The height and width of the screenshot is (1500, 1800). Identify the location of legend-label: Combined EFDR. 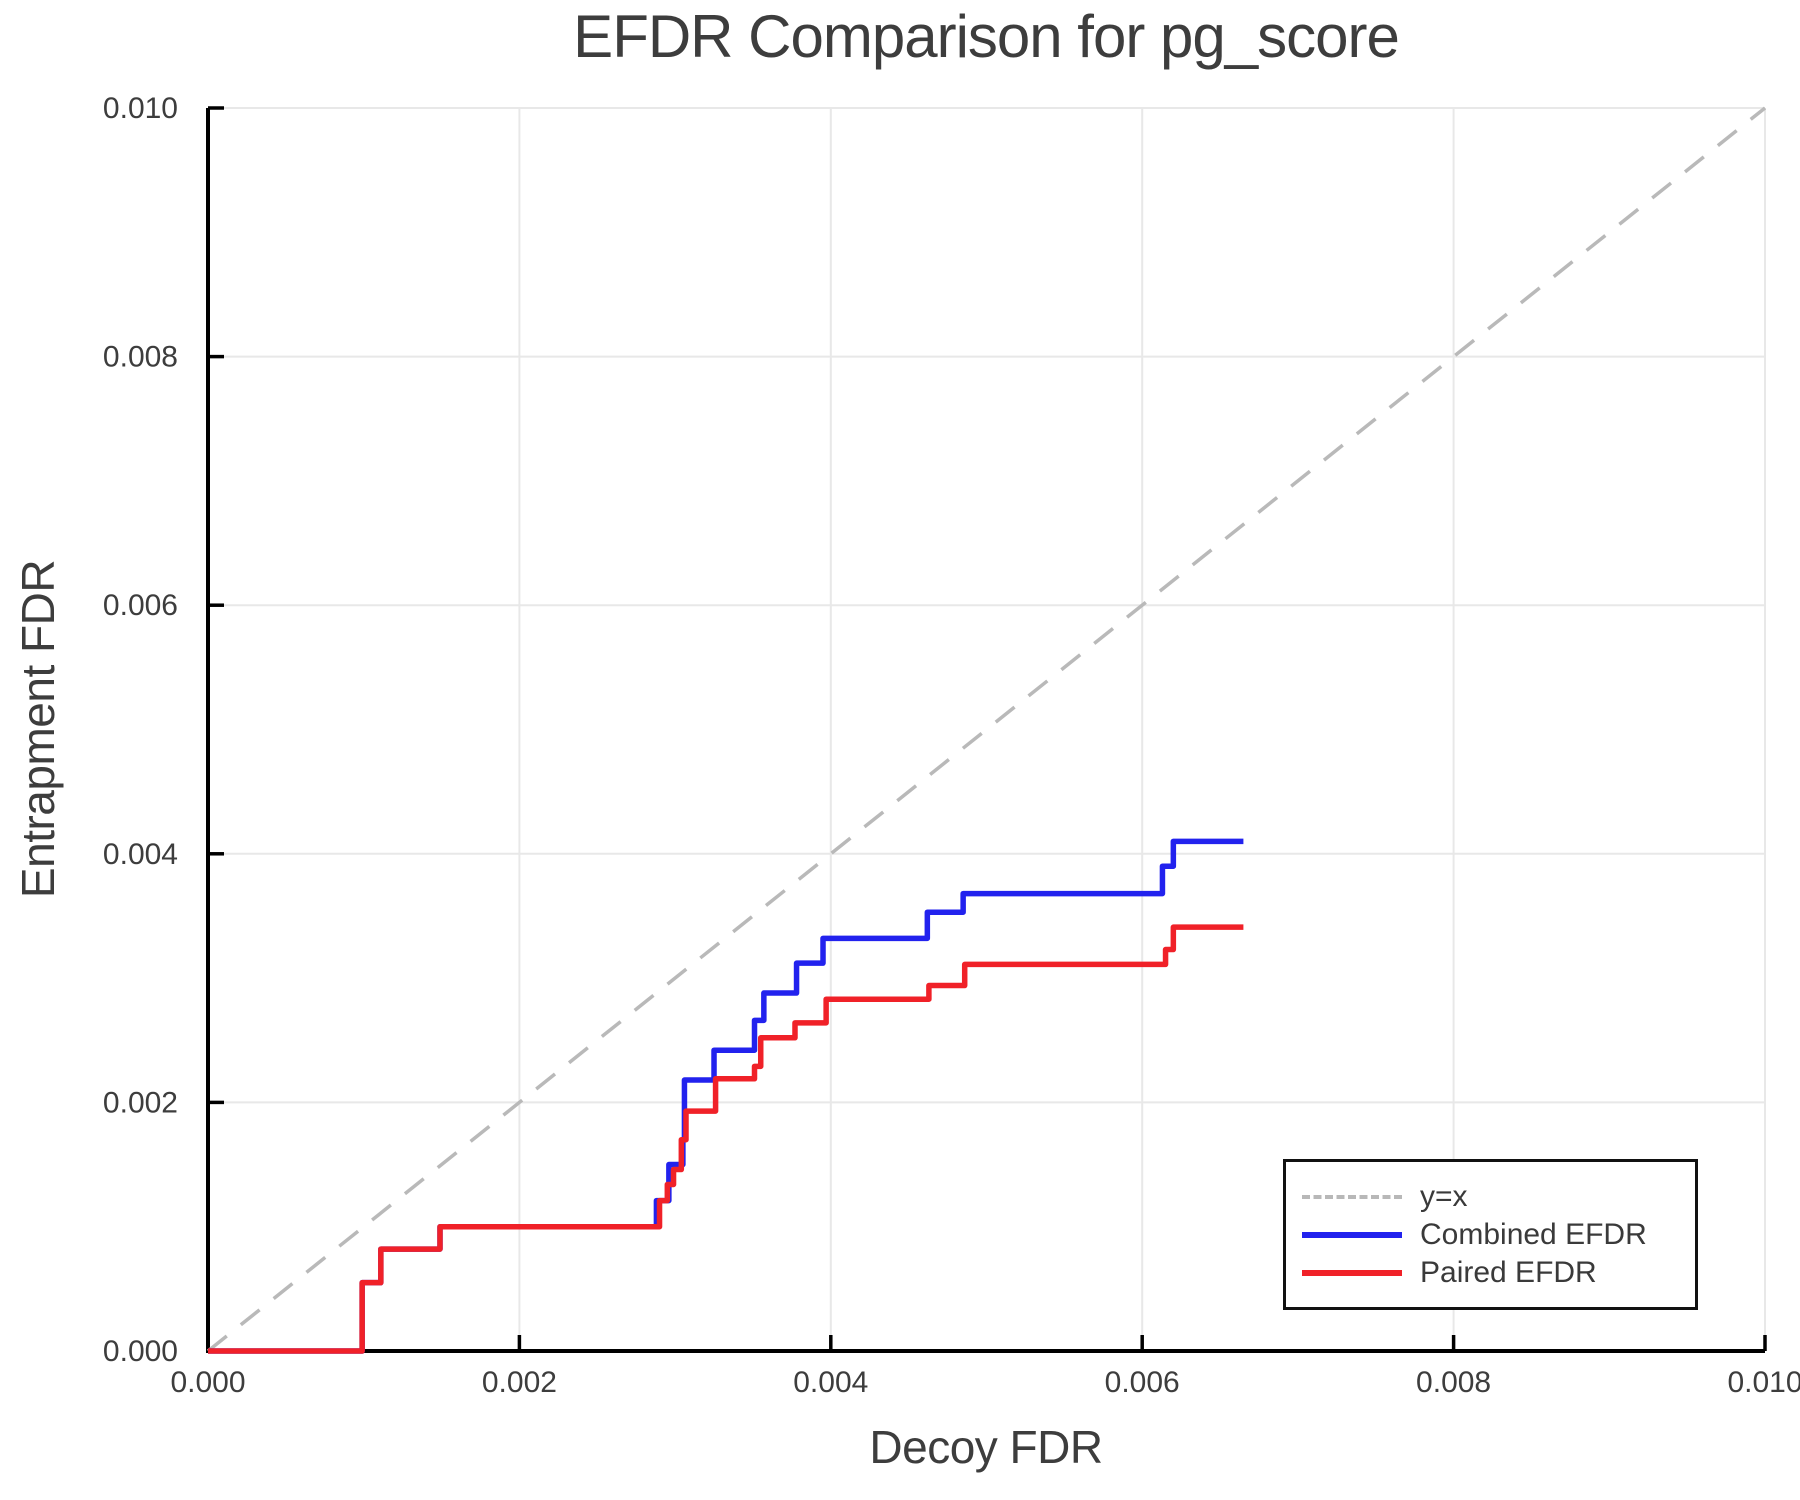
(1533, 1234).